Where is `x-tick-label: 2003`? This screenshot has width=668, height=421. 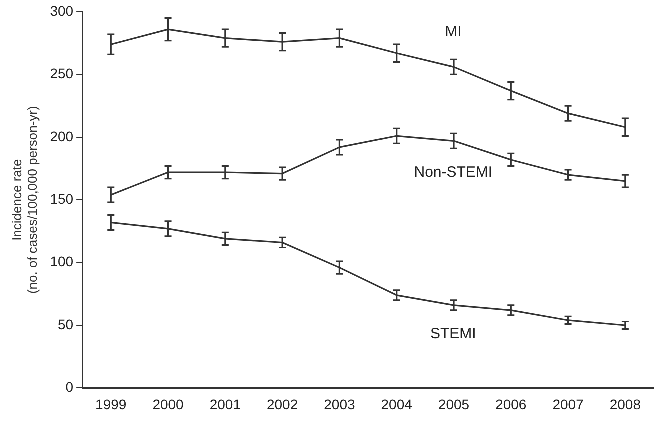 x-tick-label: 2003 is located at coordinates (340, 404).